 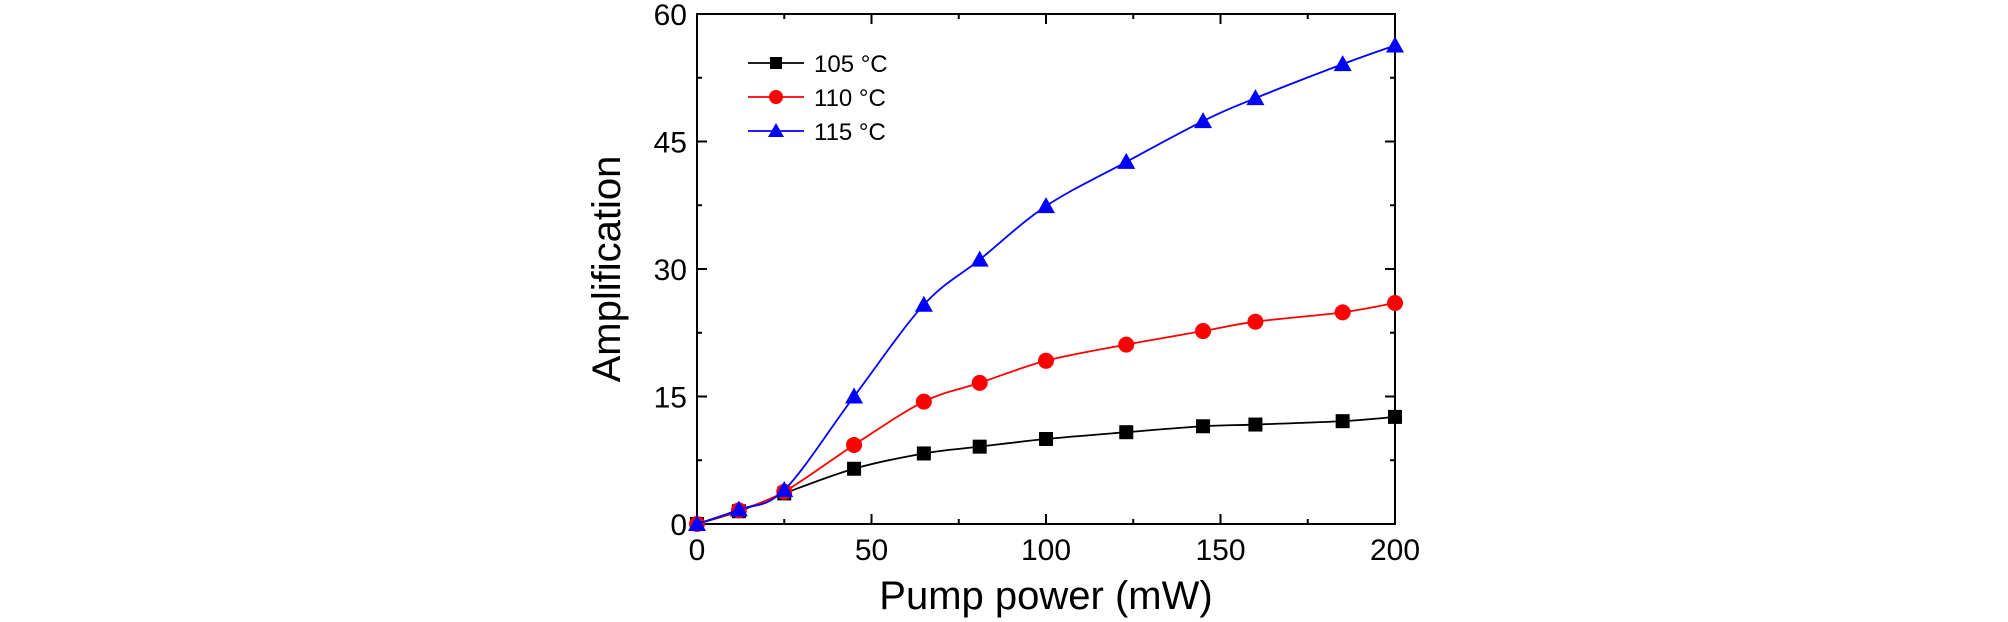 I want to click on x-tick-label: 0, so click(x=697, y=550).